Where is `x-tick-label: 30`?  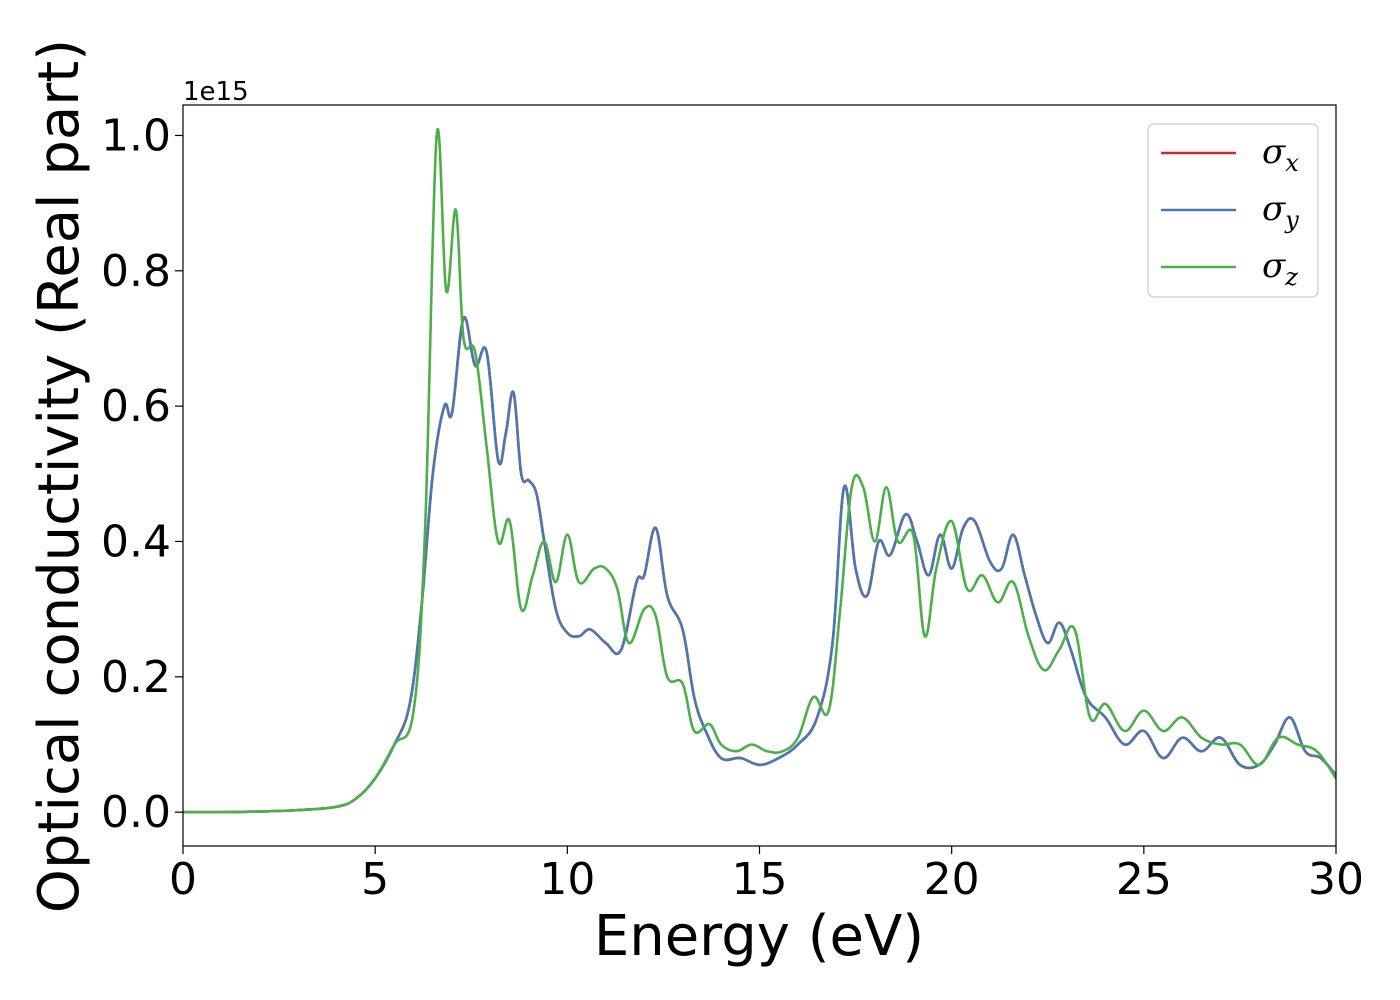
x-tick-label: 30 is located at coordinates (1336, 879).